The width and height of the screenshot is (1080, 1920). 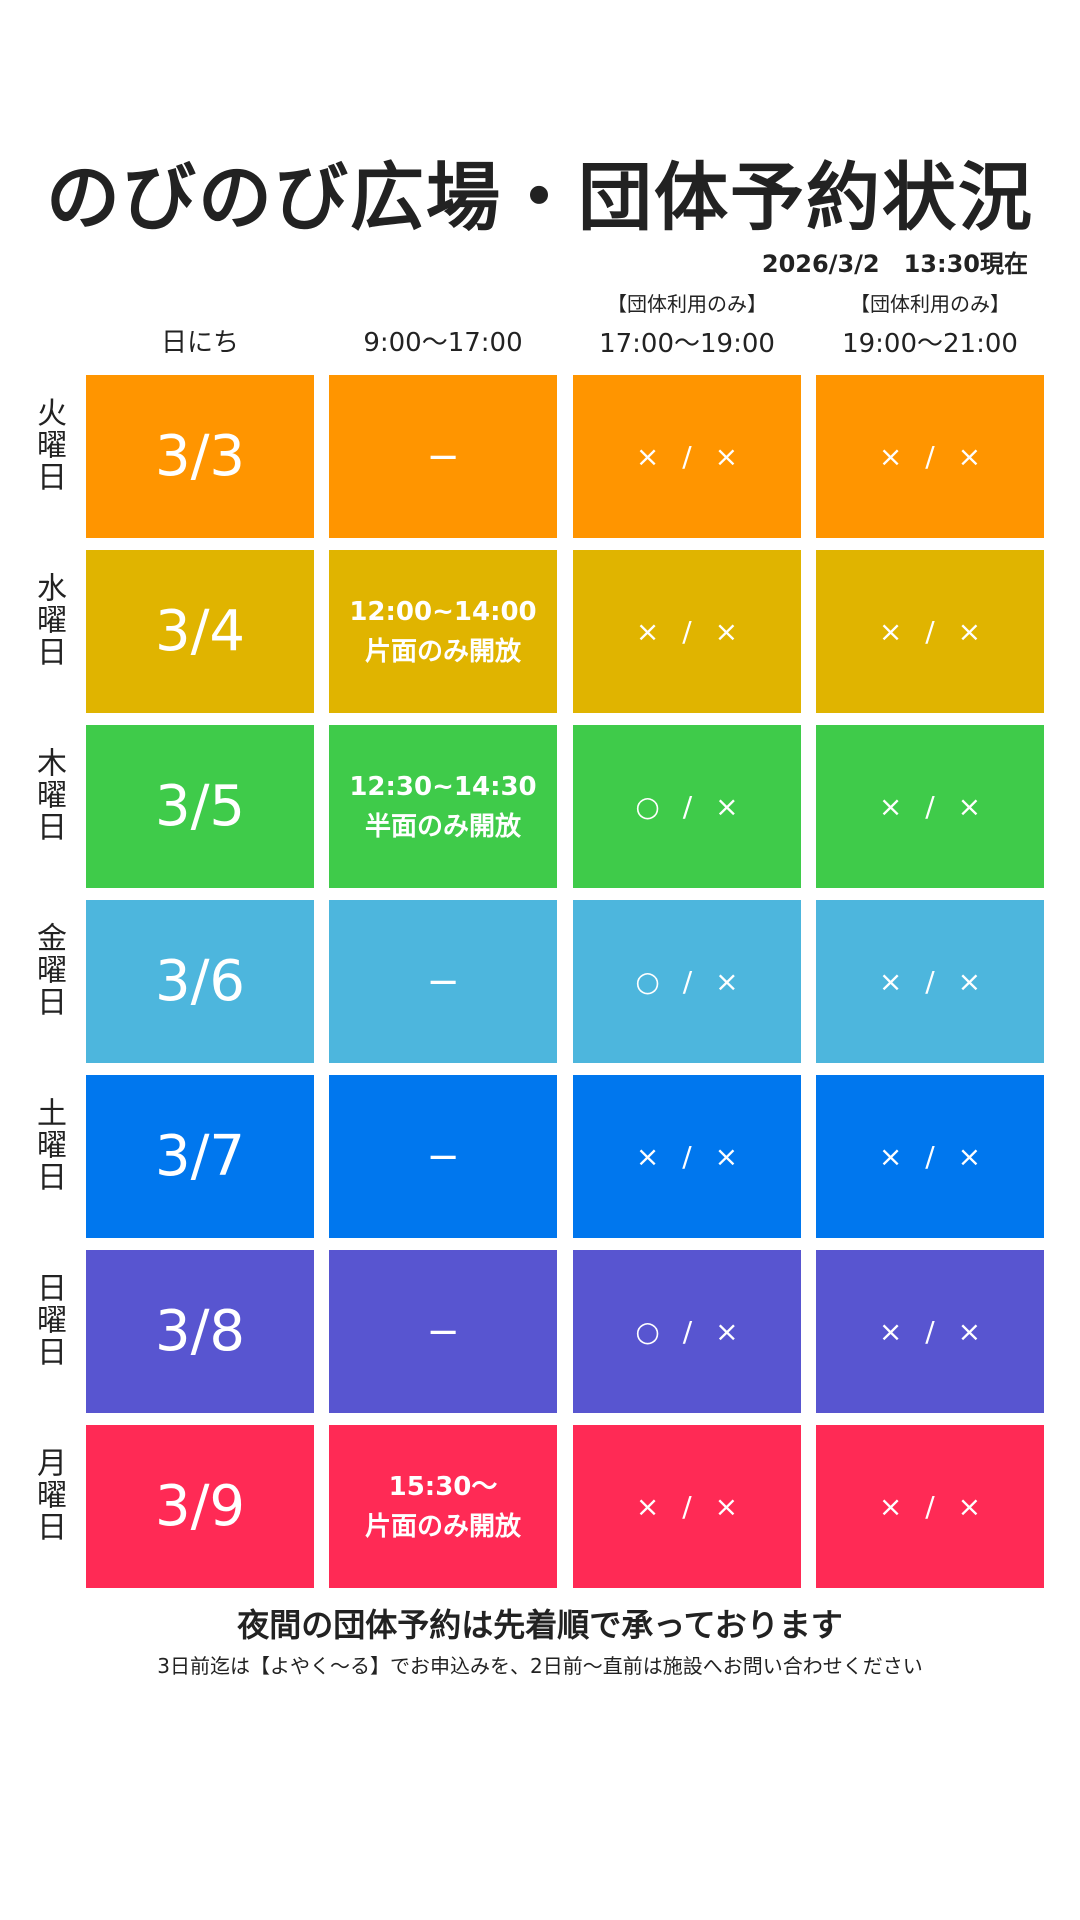 I want to click on weekday-label: 金曜日, so click(x=48, y=970).